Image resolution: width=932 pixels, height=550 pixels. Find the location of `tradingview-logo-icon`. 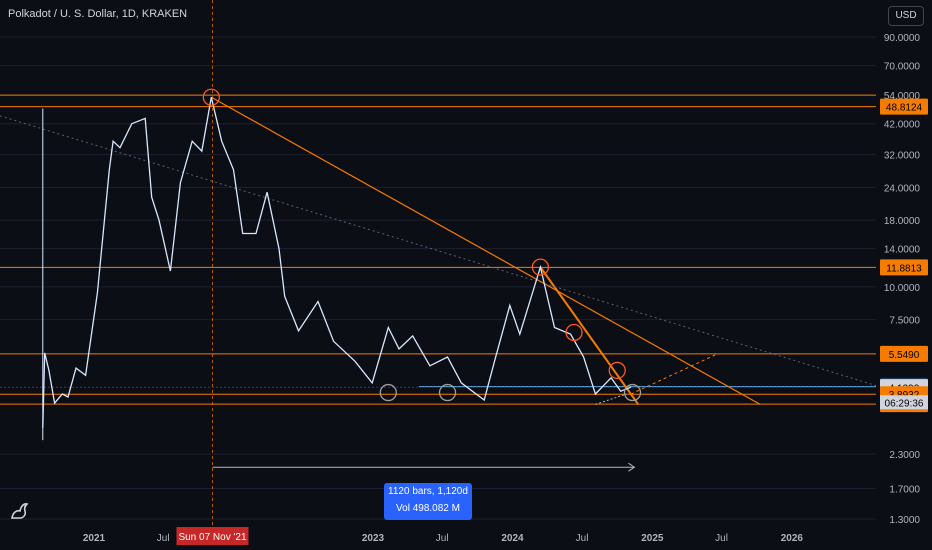

tradingview-logo-icon is located at coordinates (20, 510).